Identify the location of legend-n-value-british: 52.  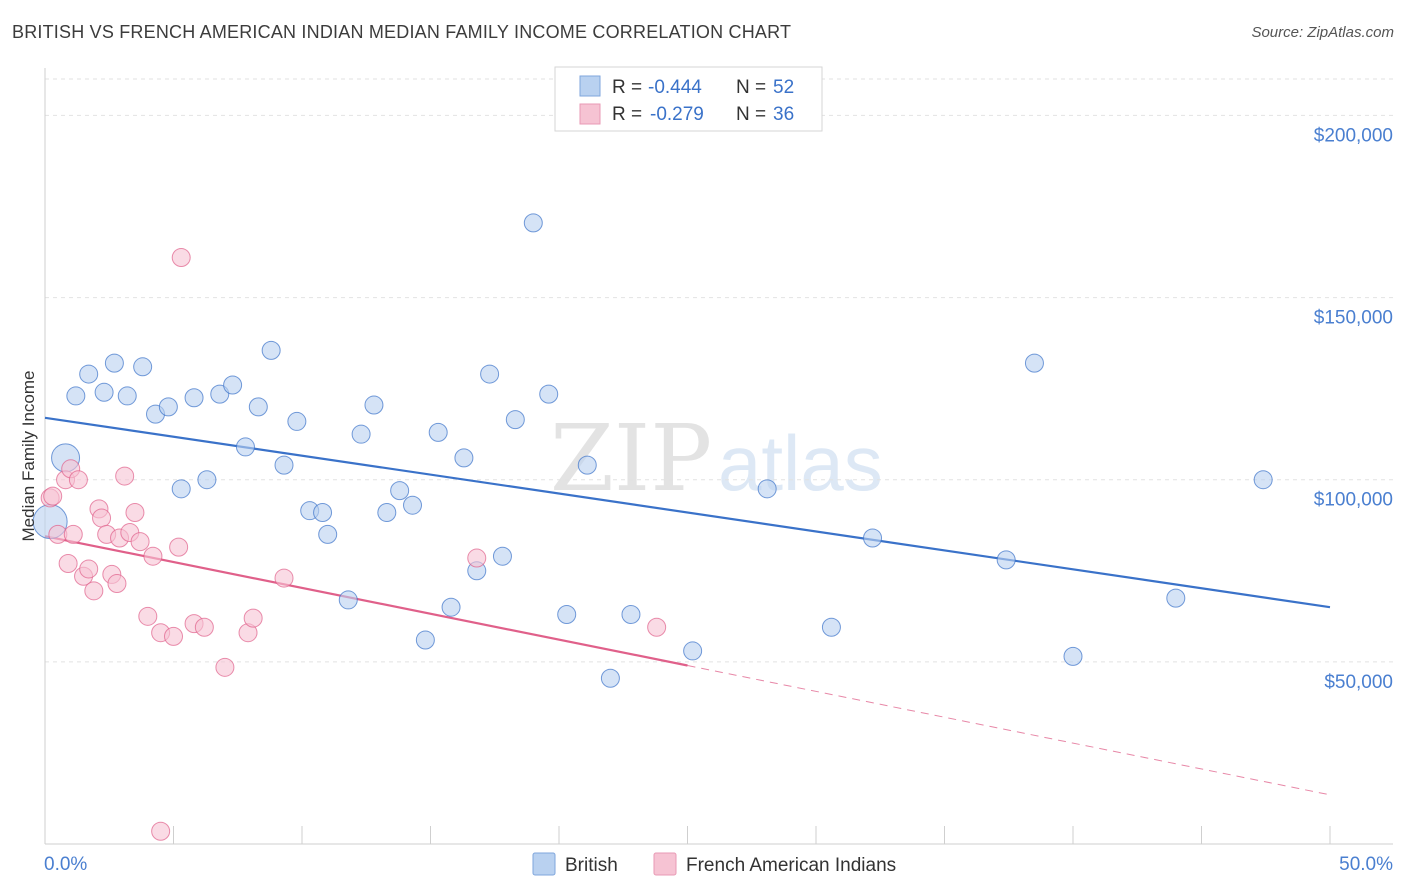
(783, 87).